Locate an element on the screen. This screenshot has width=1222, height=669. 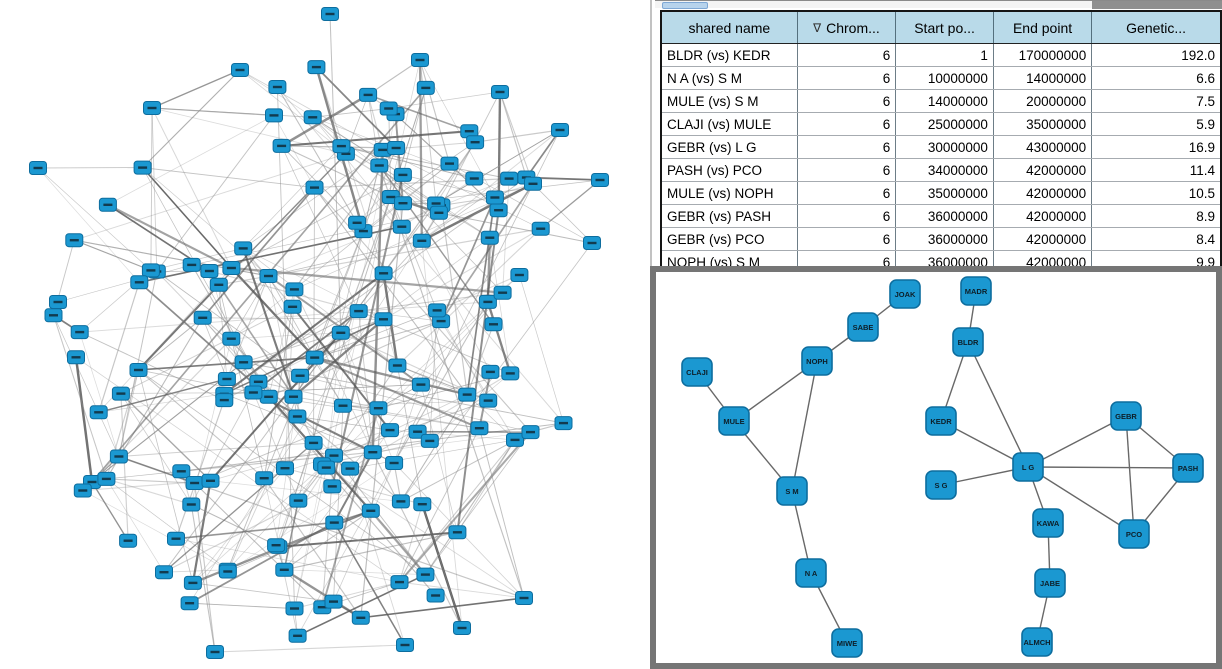
network-node-pco: PCO is located at coordinates (1134, 534).